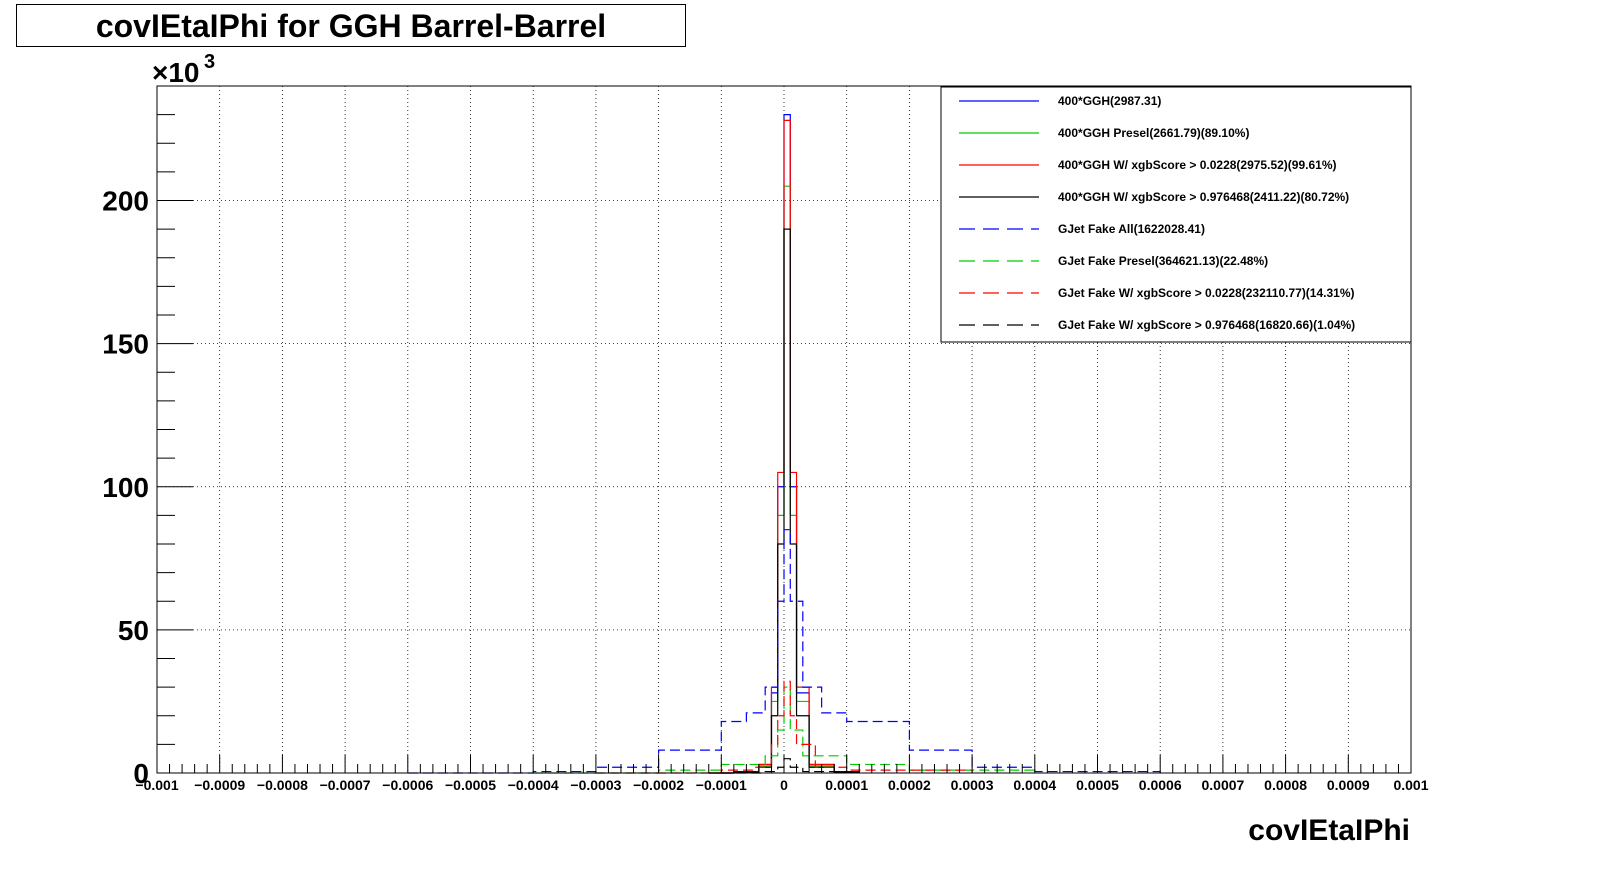  What do you see at coordinates (1097, 785) in the screenshot?
I see `x-tick-label: 0.0005` at bounding box center [1097, 785].